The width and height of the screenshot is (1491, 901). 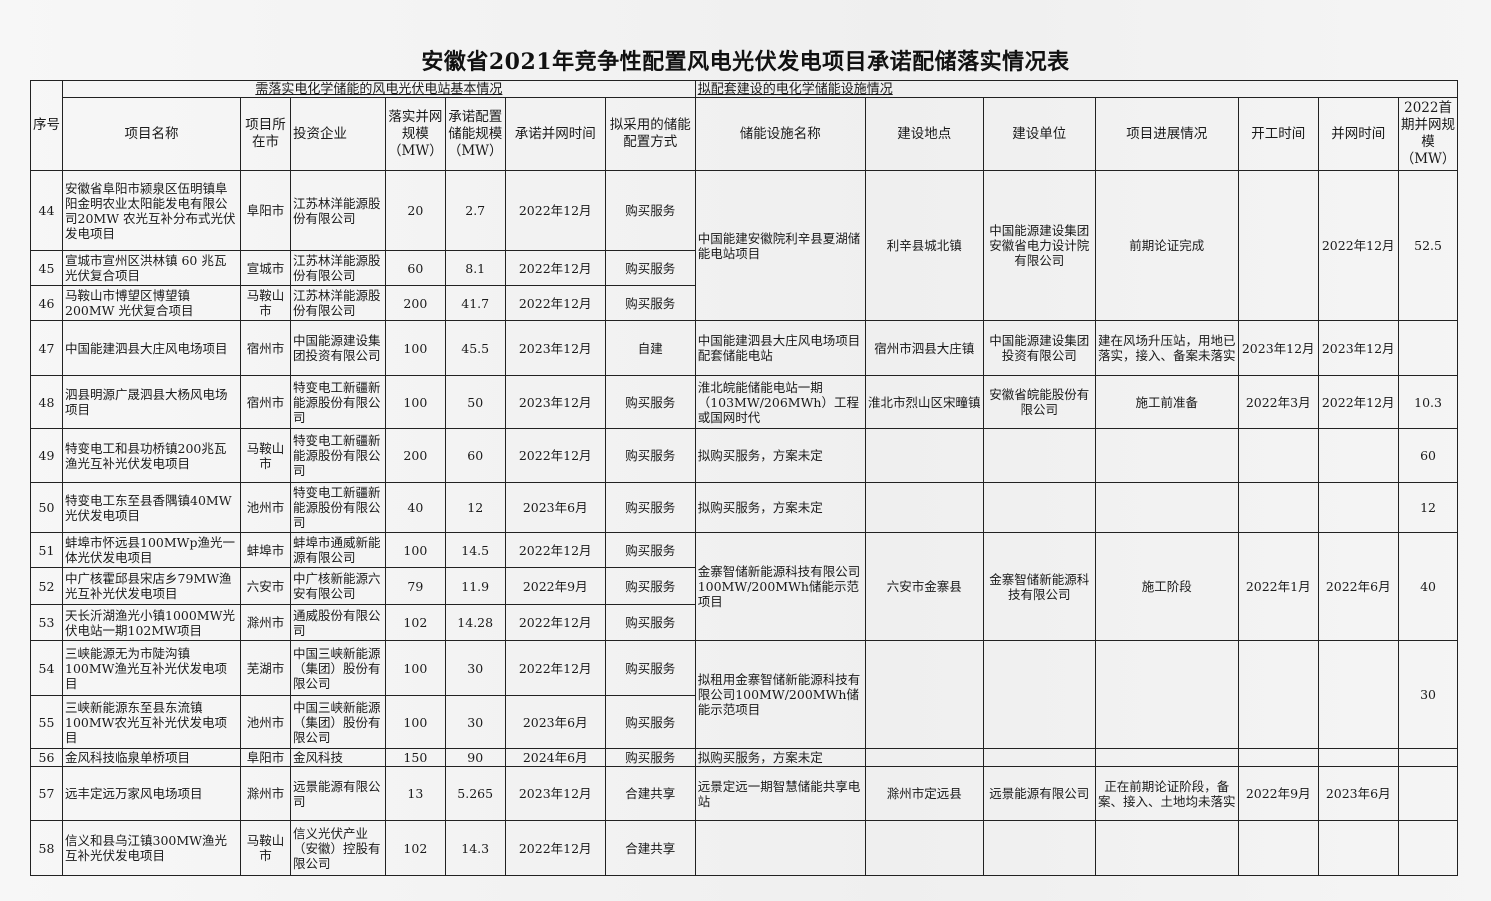 What do you see at coordinates (46, 507) in the screenshot?
I see `row-number: 50` at bounding box center [46, 507].